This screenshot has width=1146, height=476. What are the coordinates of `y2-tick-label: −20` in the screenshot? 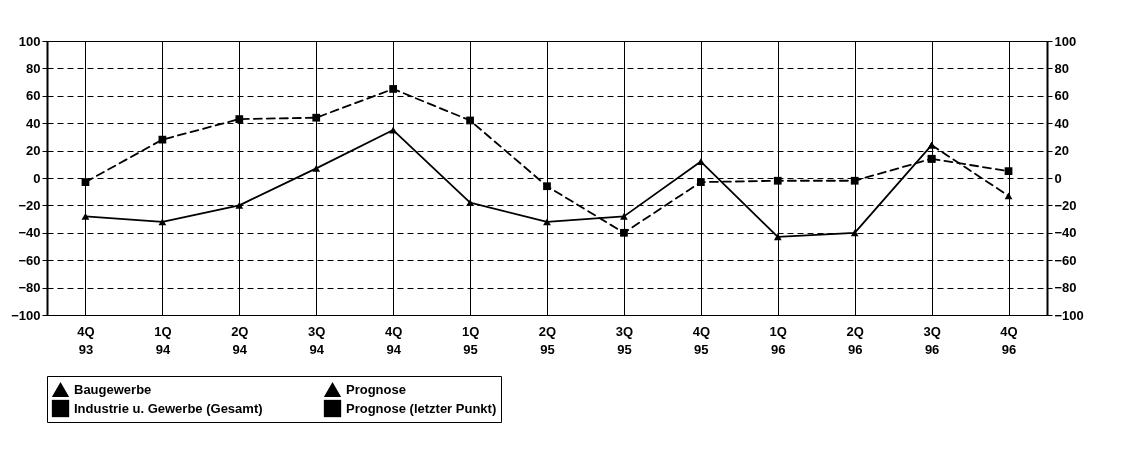 It's located at (1065, 205).